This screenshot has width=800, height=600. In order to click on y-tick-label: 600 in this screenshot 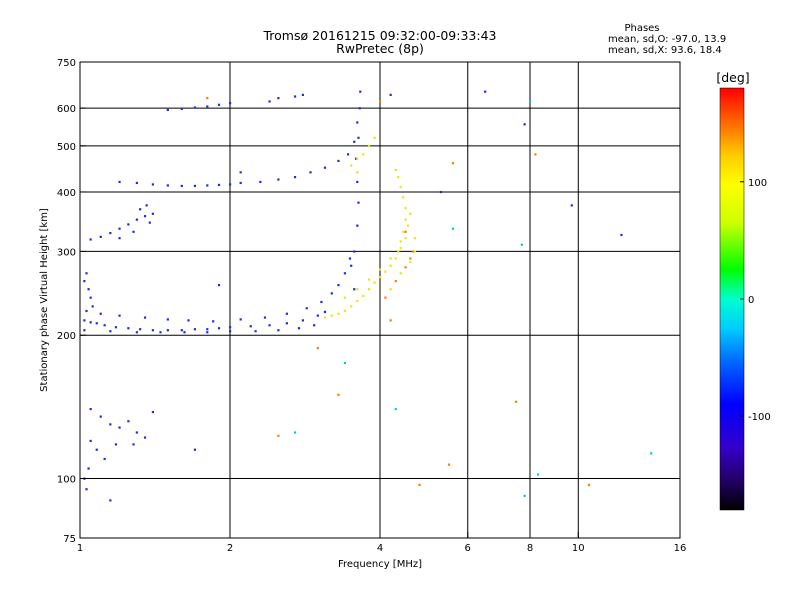, I will do `click(66, 109)`.